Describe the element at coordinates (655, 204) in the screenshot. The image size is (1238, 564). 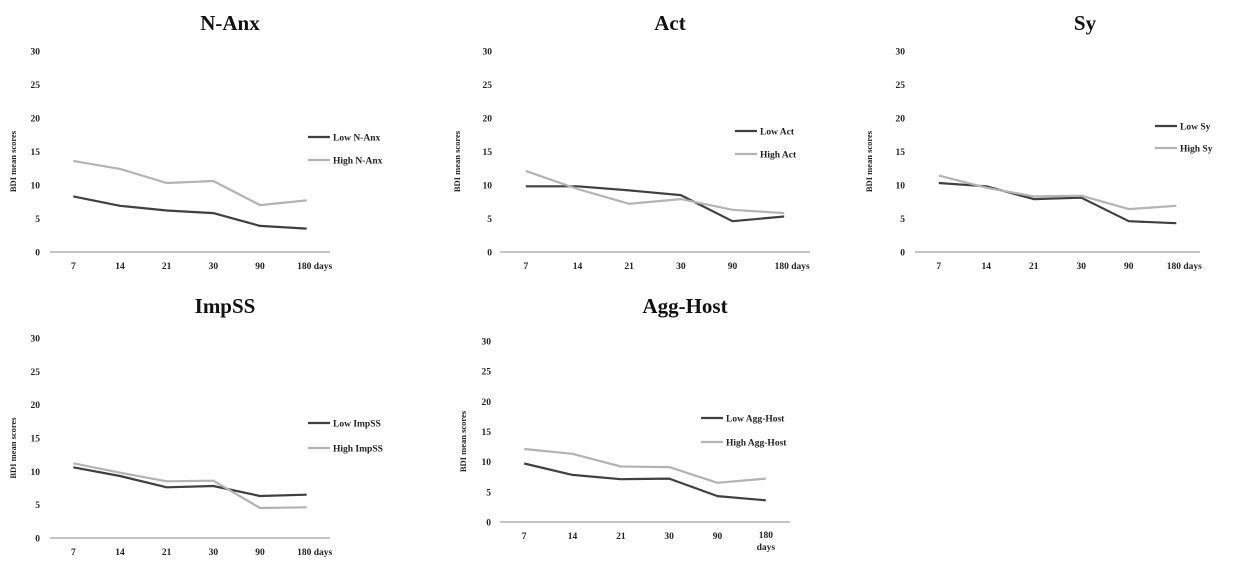
I see `series-line-low-act` at that location.